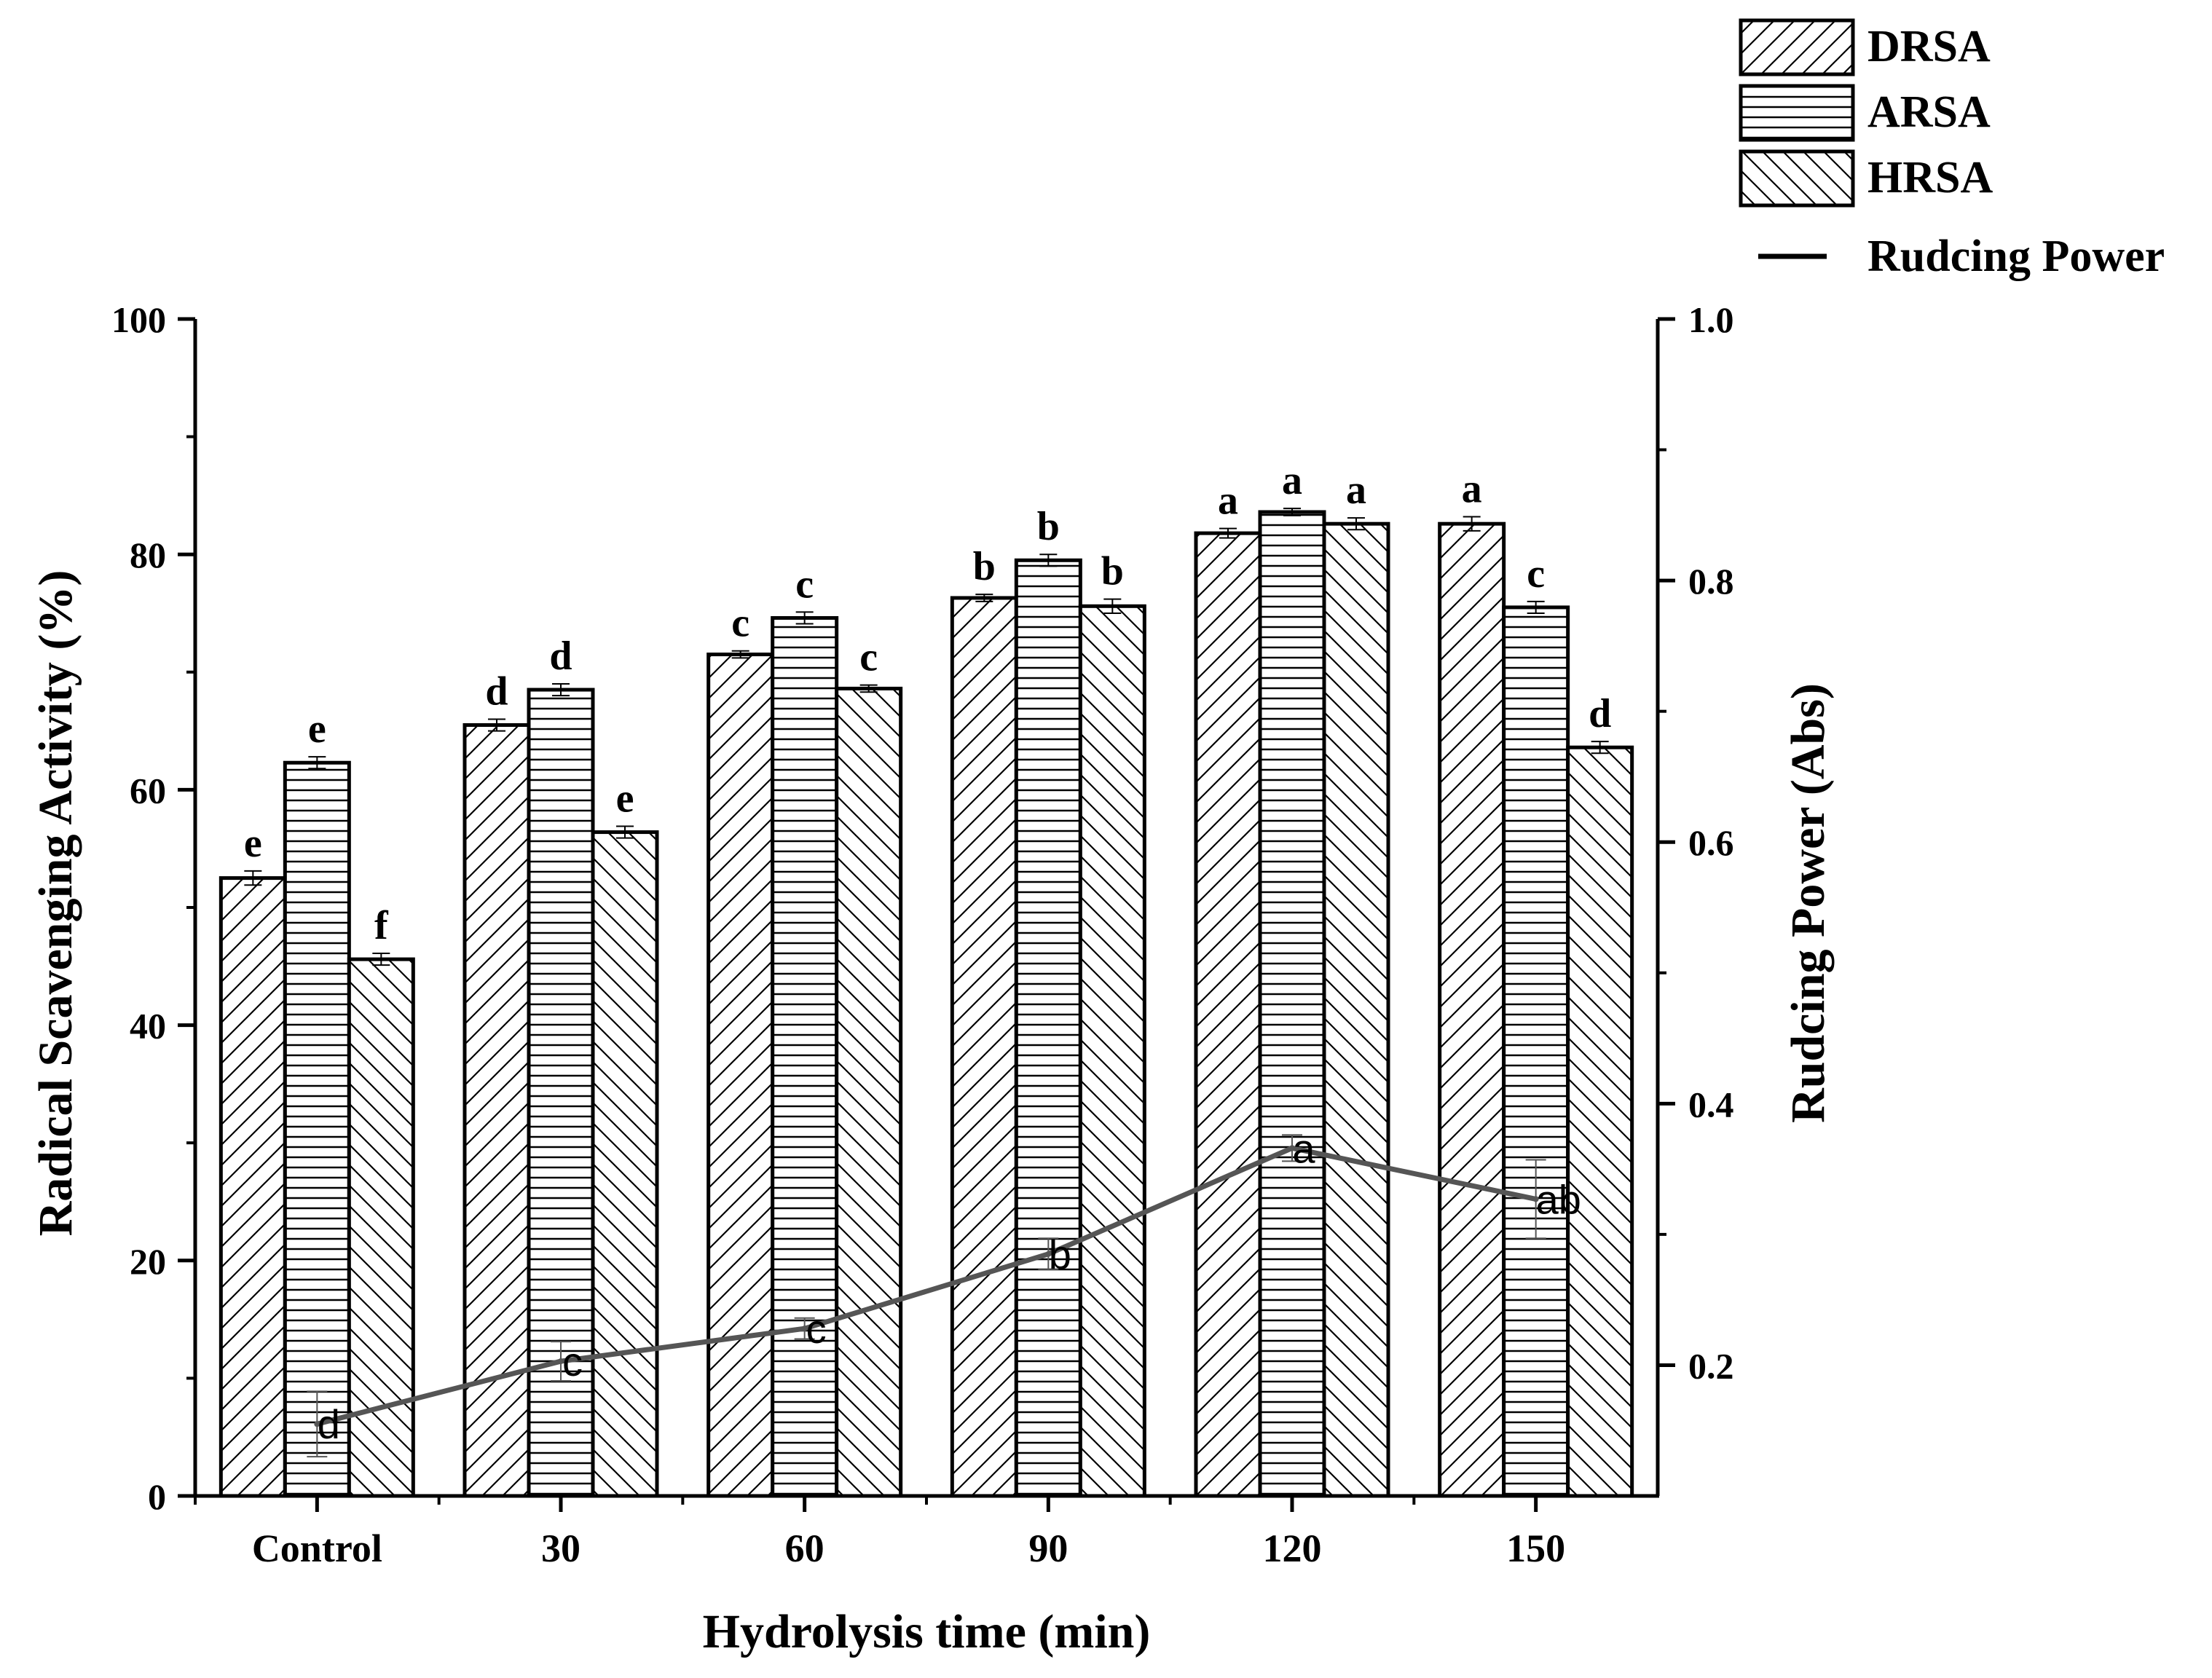  I want to click on line-significance-letter: b, so click(1060, 1254).